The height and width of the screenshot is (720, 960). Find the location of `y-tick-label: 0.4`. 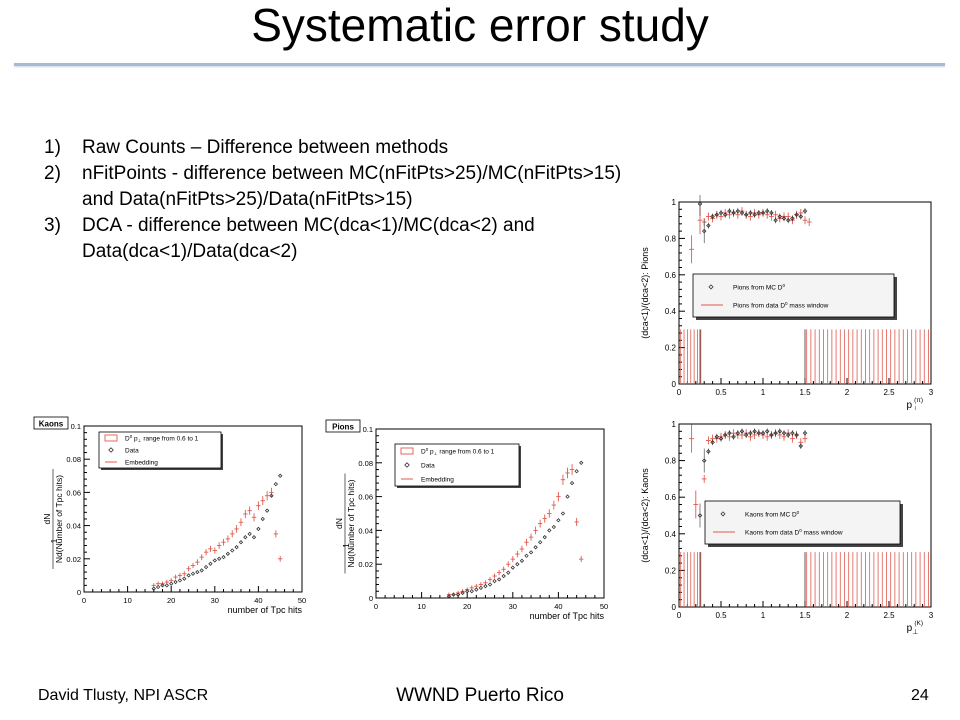

y-tick-label: 0.4 is located at coordinates (671, 534).